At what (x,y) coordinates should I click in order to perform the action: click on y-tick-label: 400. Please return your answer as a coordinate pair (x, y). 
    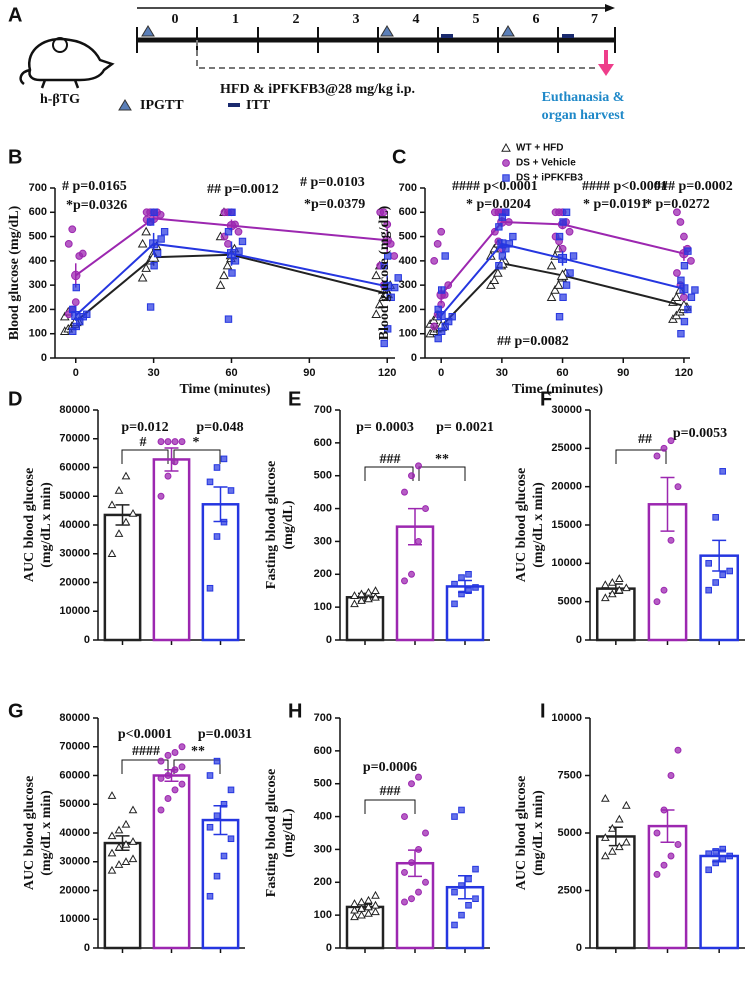
    Looking at the image, I should click on (408, 261).